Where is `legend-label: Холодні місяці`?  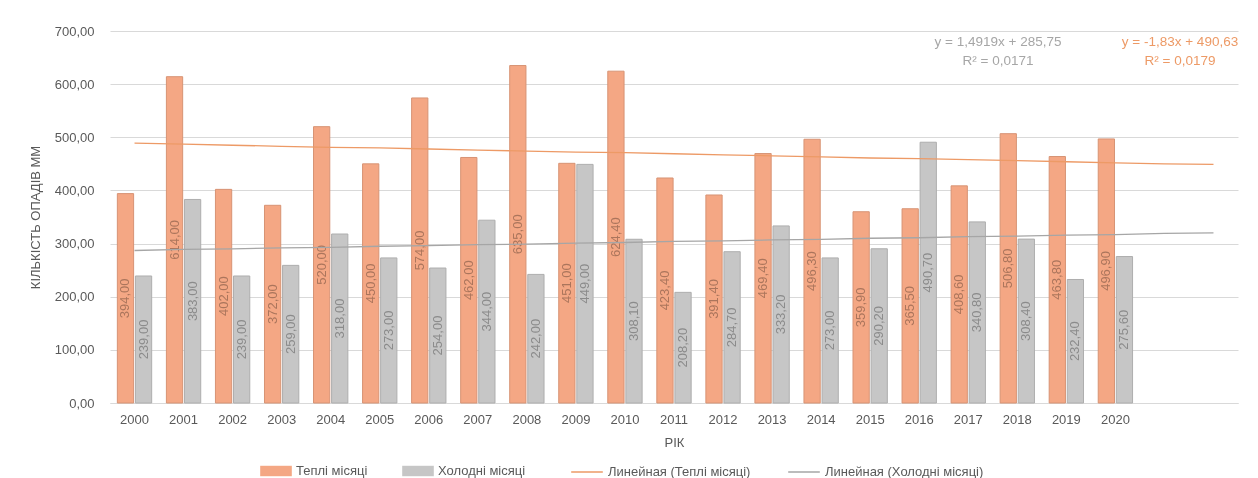 legend-label: Холодні місяці is located at coordinates (482, 470).